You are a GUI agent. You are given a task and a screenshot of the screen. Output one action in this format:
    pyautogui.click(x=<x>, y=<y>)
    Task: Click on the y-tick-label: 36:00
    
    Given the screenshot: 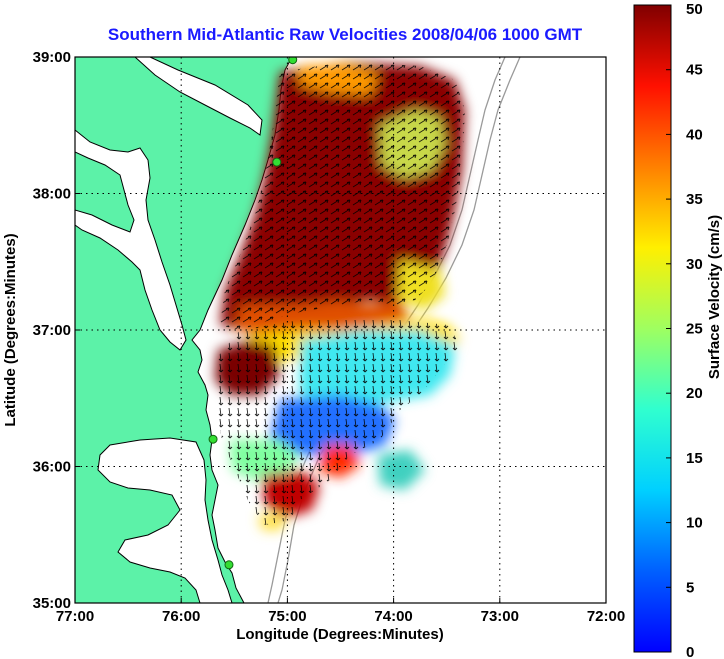 What is the action you would take?
    pyautogui.click(x=52, y=467)
    